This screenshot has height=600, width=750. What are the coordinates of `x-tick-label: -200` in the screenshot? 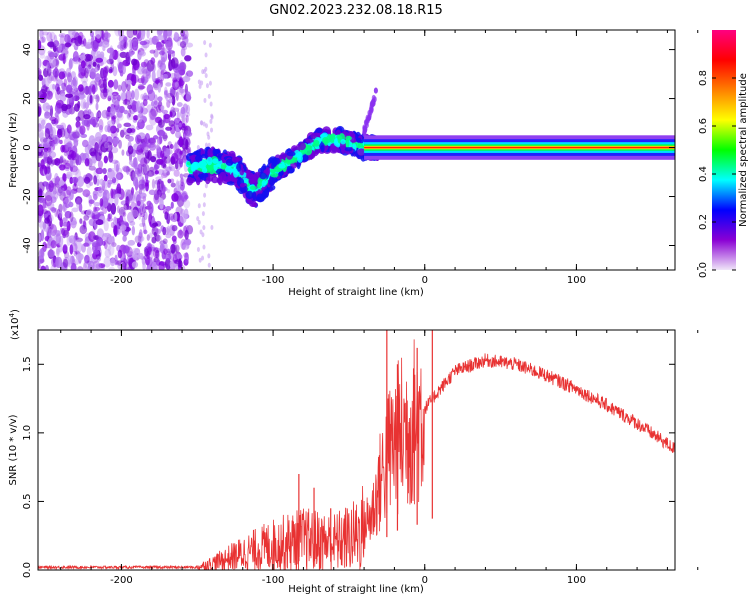 It's located at (121, 280).